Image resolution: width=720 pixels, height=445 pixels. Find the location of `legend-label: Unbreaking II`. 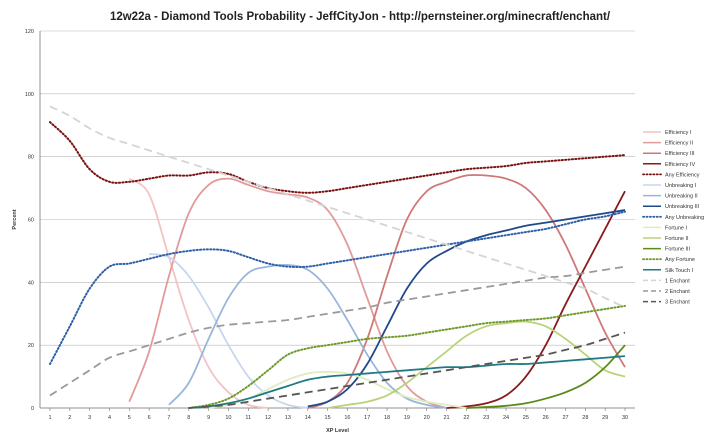

legend-label: Unbreaking II is located at coordinates (681, 197).